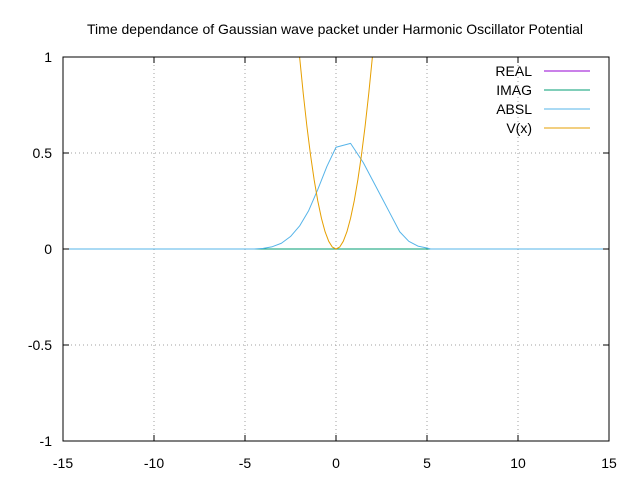  I want to click on y-tick-label: 1, so click(48, 57).